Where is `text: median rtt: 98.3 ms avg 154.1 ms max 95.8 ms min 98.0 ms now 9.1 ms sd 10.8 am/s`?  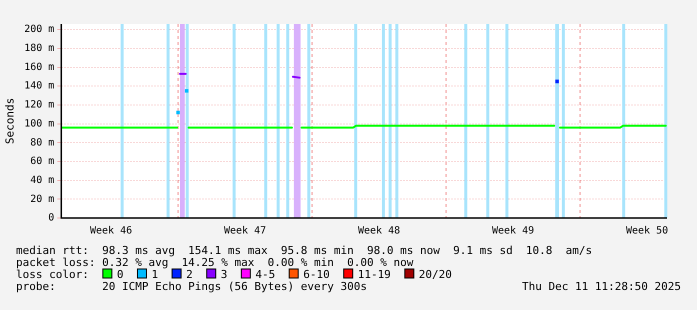
text: median rtt: 98.3 ms avg 154.1 ms max 95.8 ms min 98.0 ms now 9.1 ms sd 10.8 am/s is located at coordinates (304, 250).